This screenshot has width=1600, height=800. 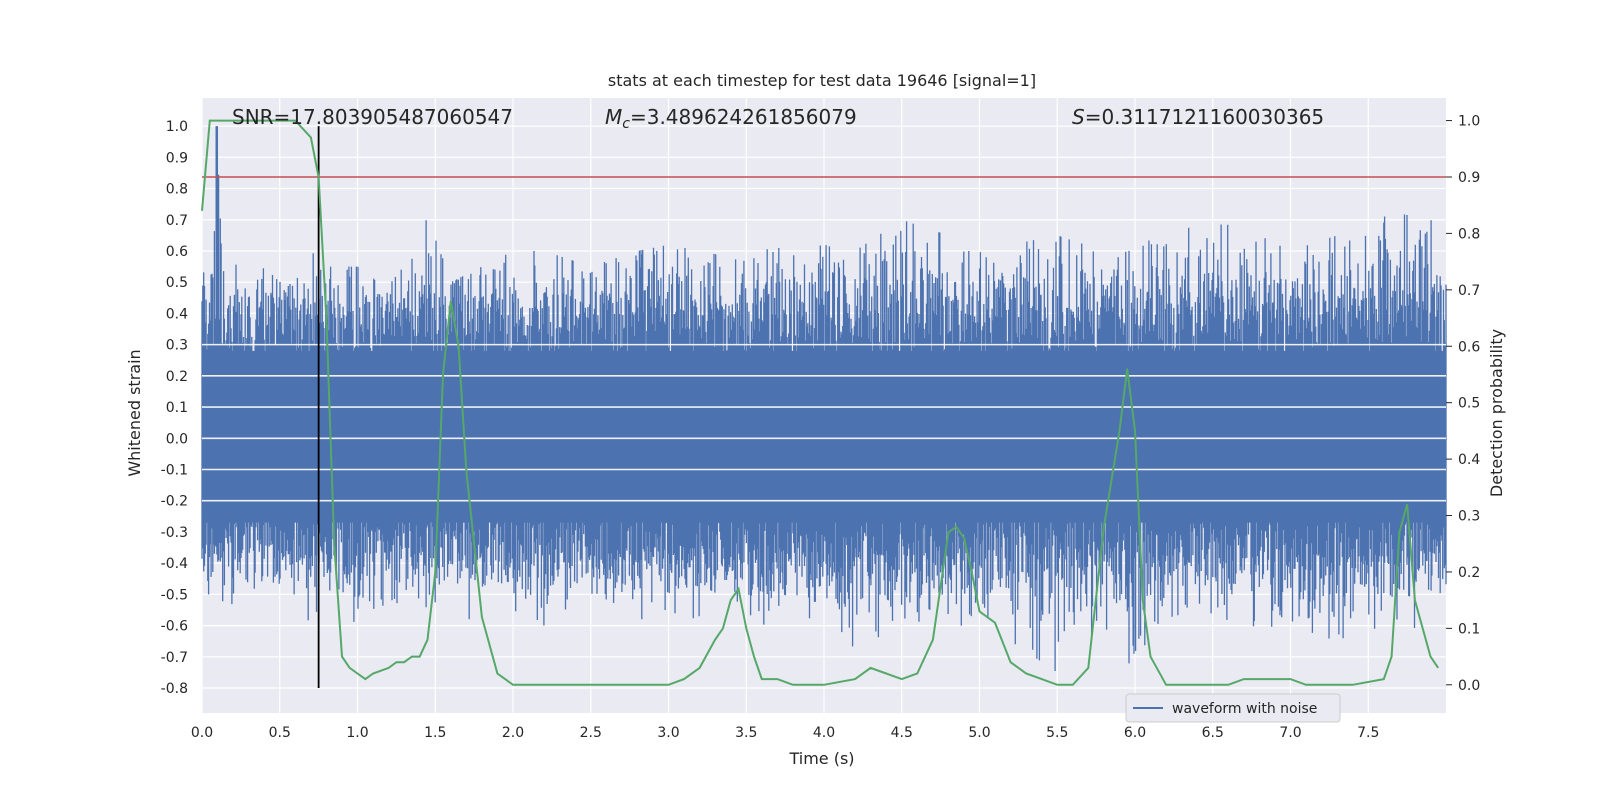 I want to click on x-tick-label: 0.5, so click(x=280, y=733).